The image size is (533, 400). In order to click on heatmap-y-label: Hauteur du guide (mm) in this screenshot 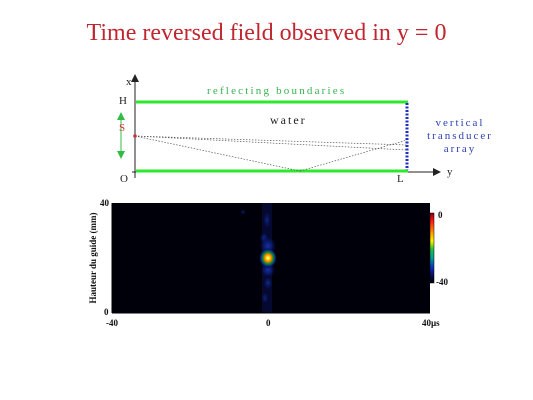, I will do `click(93, 258)`.